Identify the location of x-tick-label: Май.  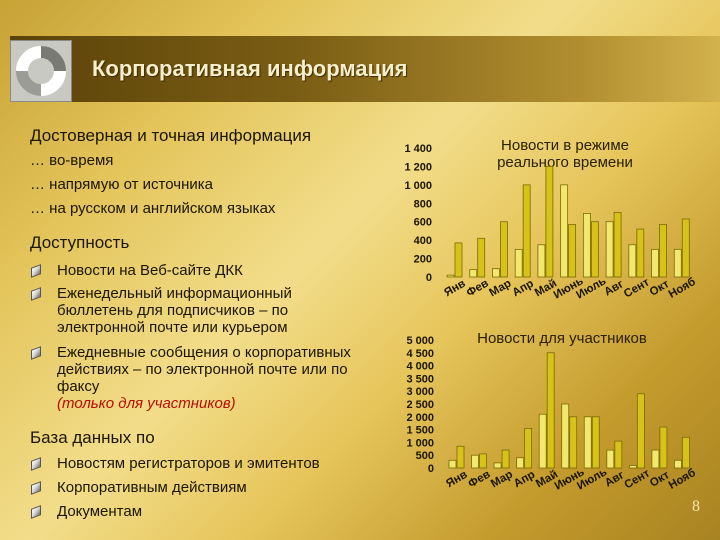
(547, 479).